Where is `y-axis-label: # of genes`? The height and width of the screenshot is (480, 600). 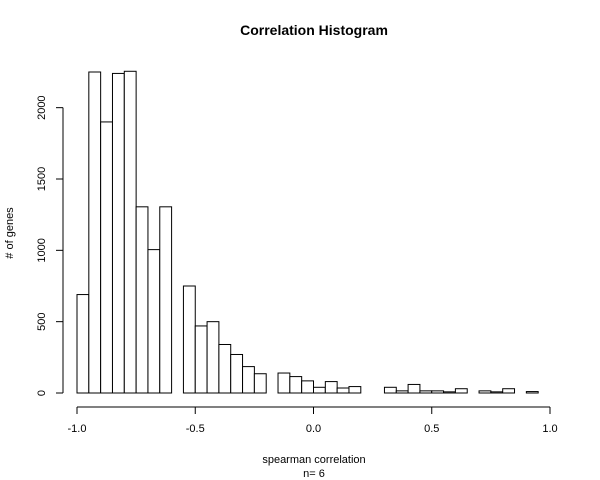 y-axis-label: # of genes is located at coordinates (10, 233).